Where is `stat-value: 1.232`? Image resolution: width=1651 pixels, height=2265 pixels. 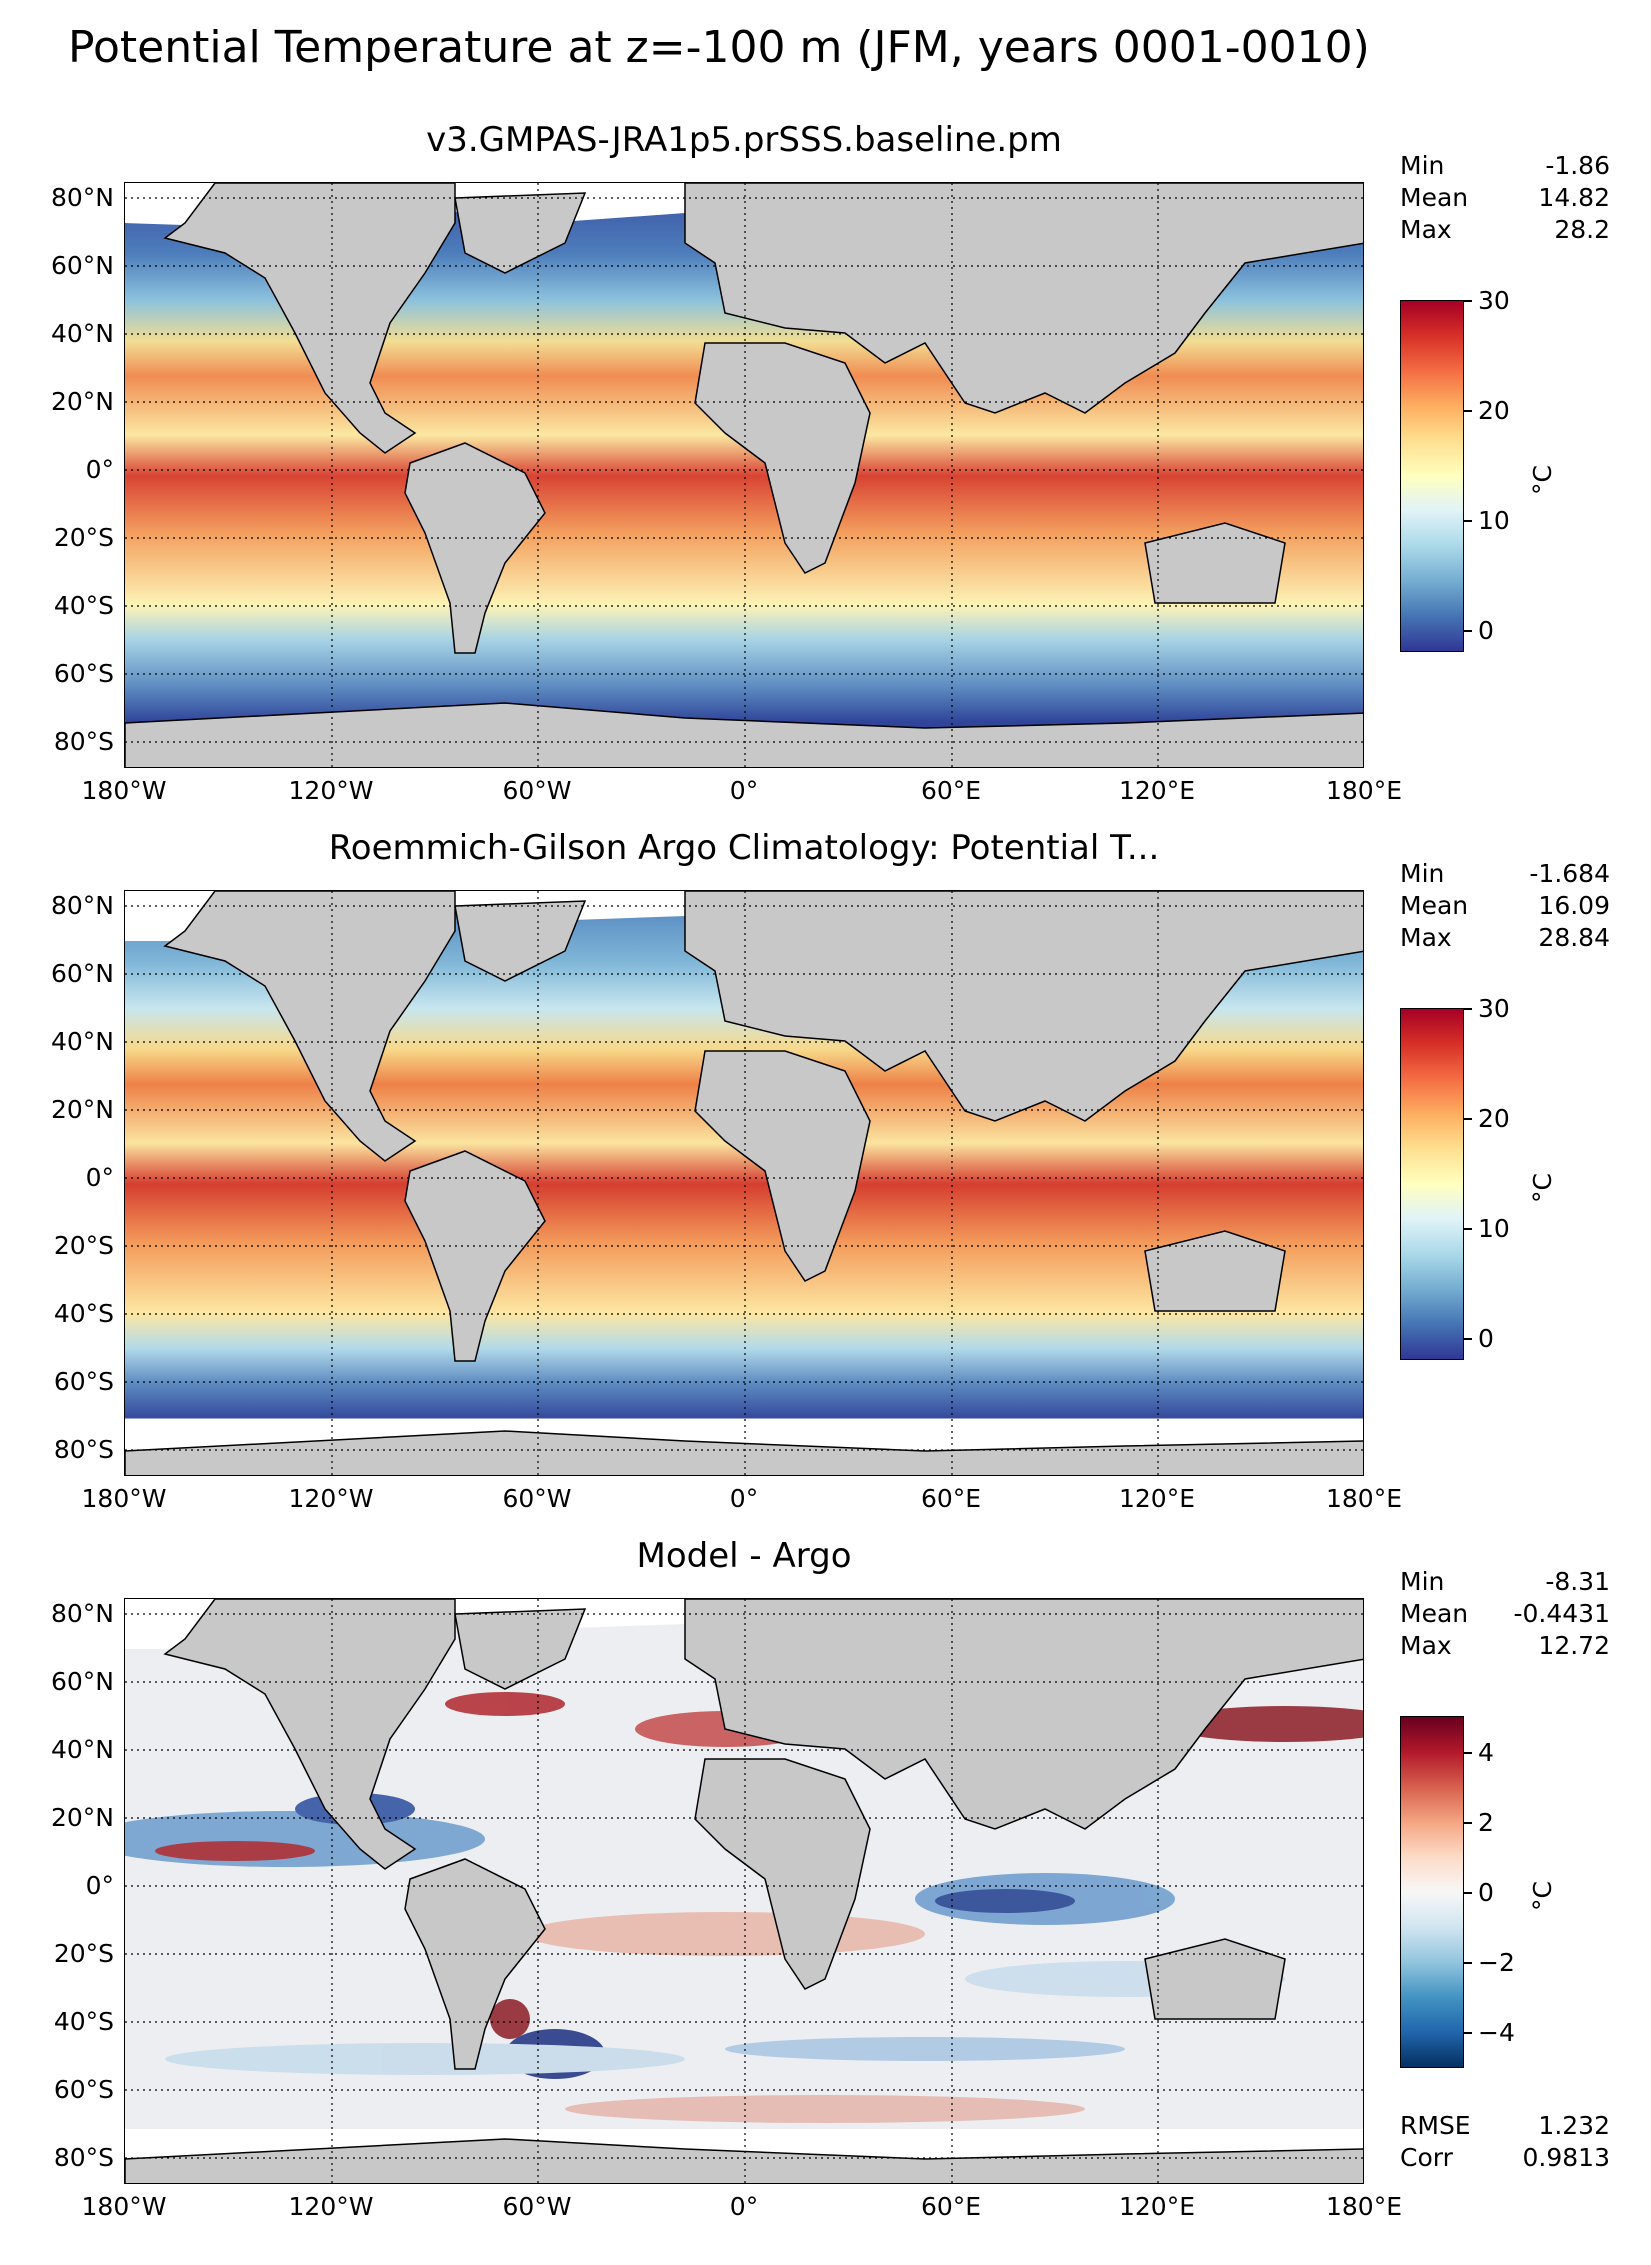
stat-value: 1.232 is located at coordinates (1574, 2125).